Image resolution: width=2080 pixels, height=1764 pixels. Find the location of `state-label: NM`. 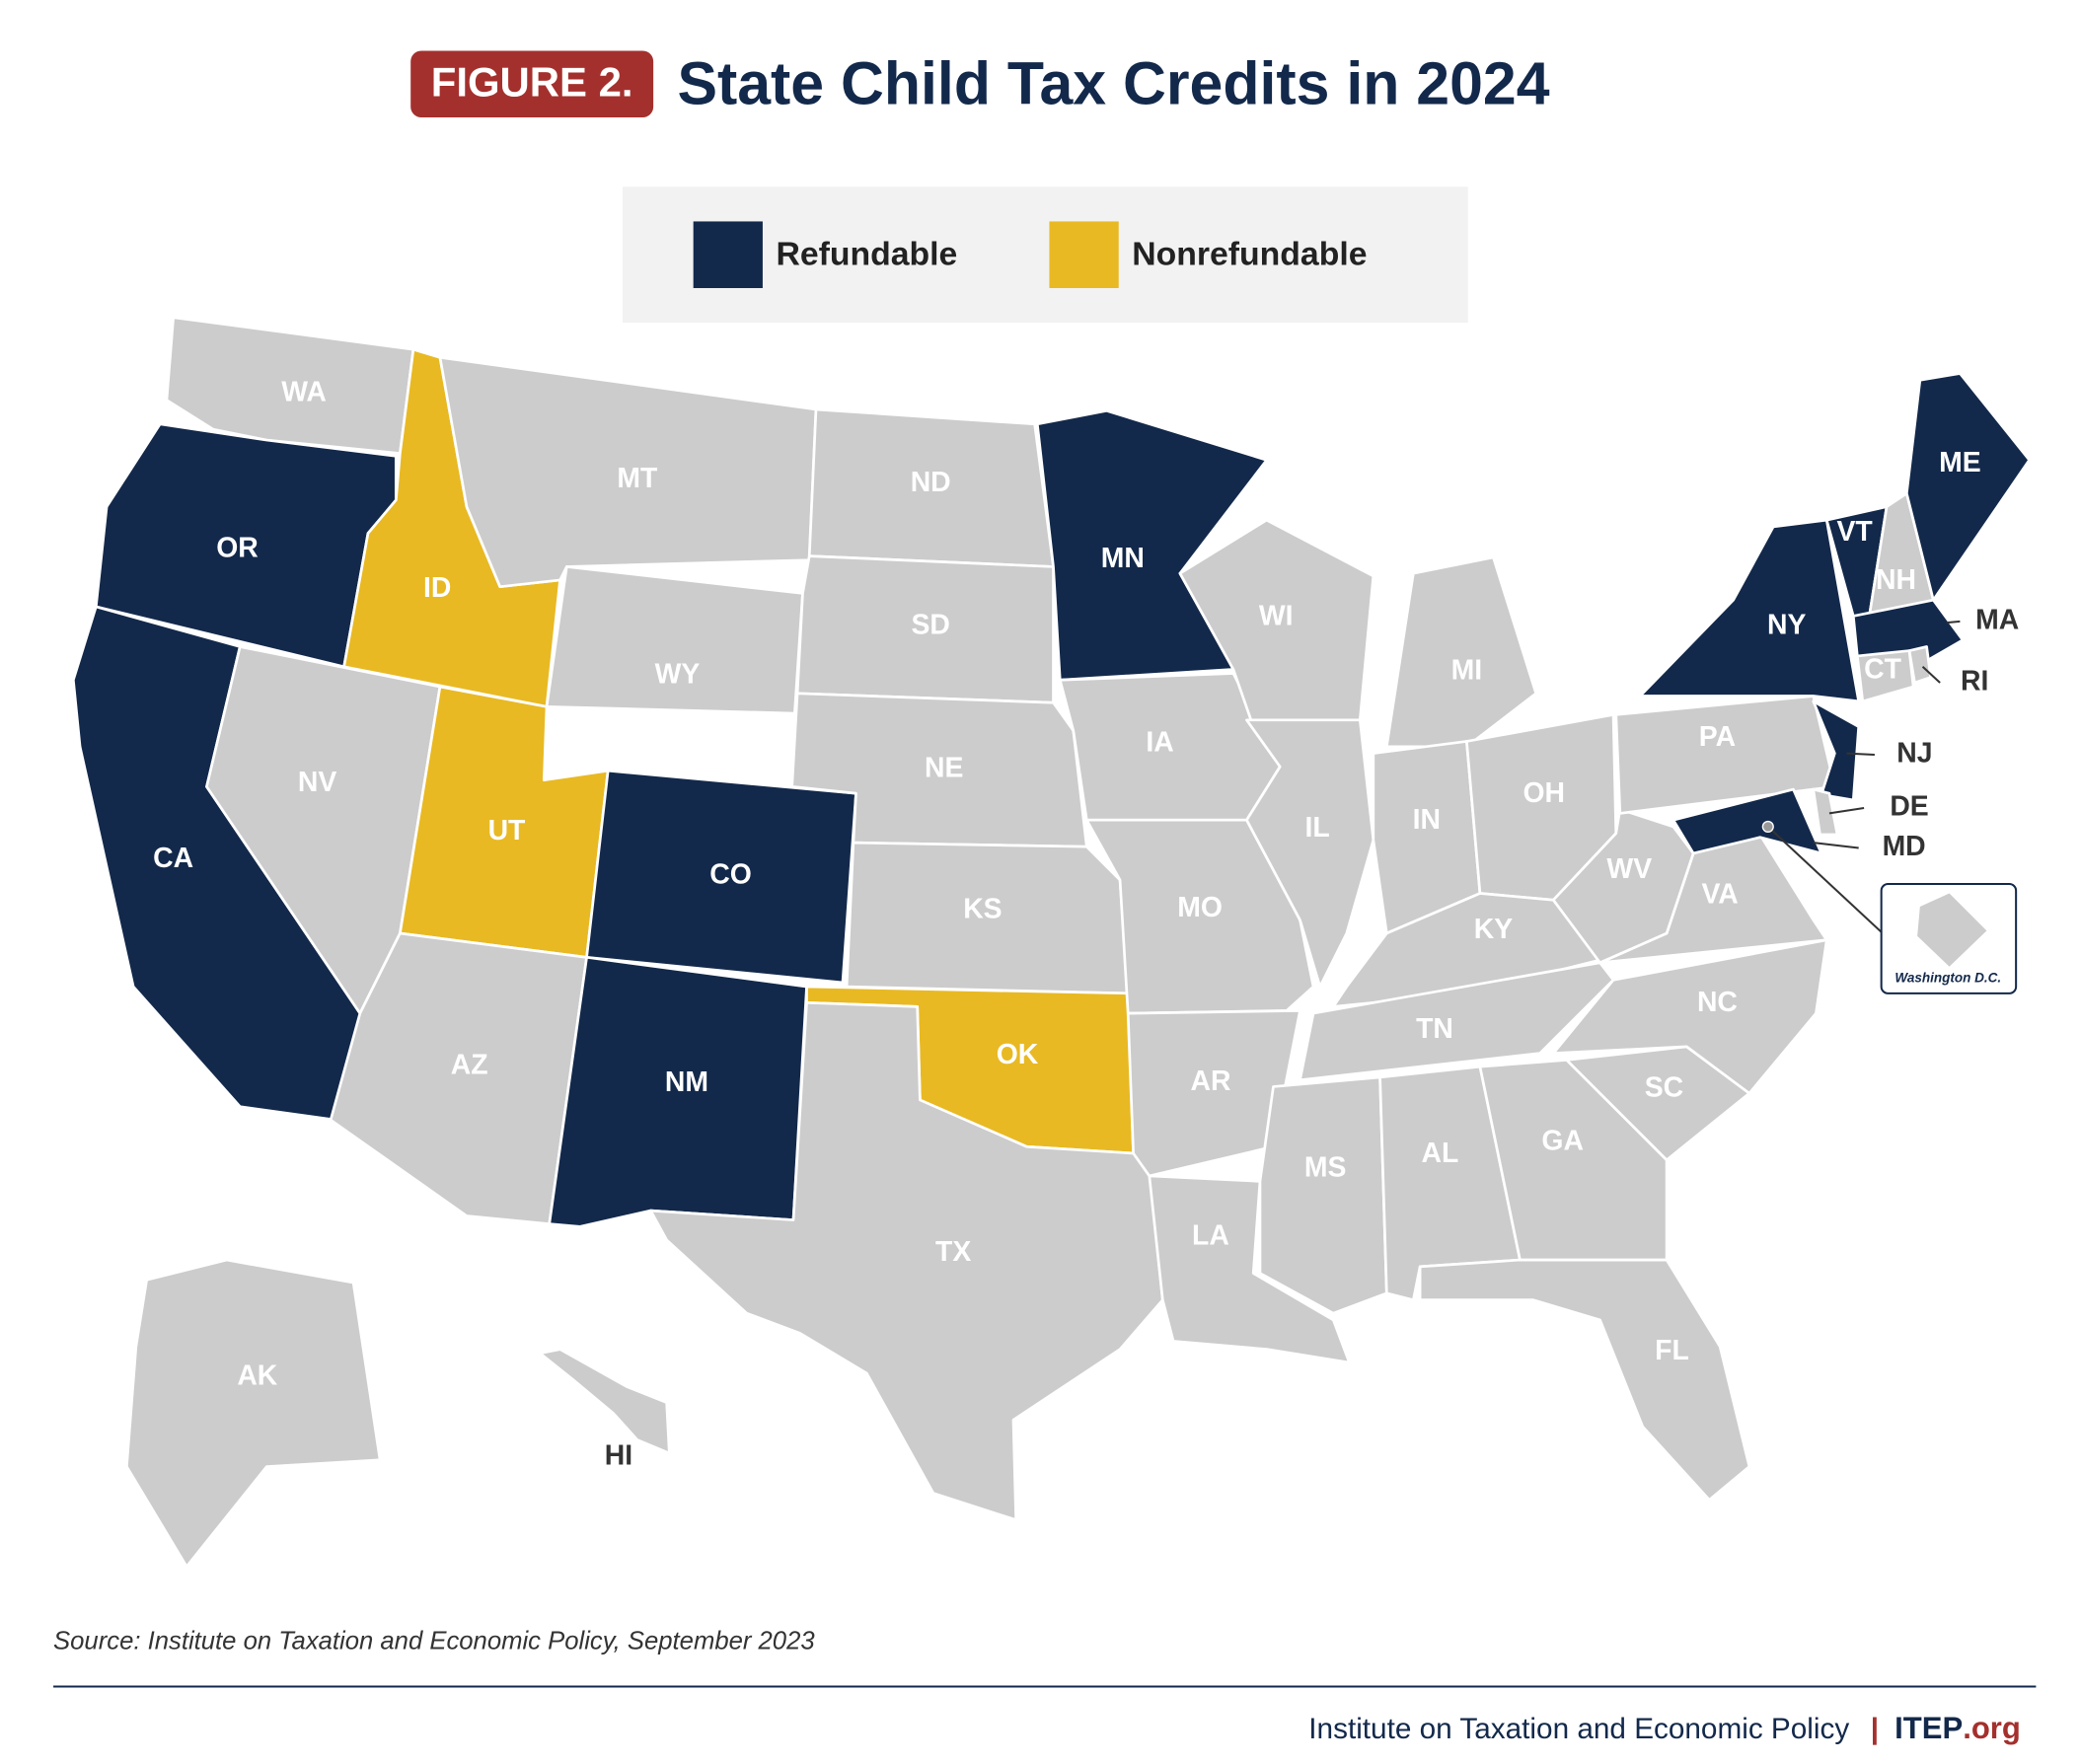

state-label: NM is located at coordinates (686, 1082).